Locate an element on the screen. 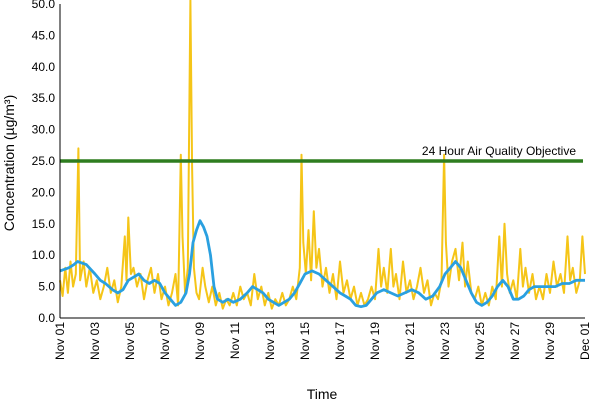 This screenshot has height=400, width=600. y-tick-label: 5.0 is located at coordinates (46, 287).